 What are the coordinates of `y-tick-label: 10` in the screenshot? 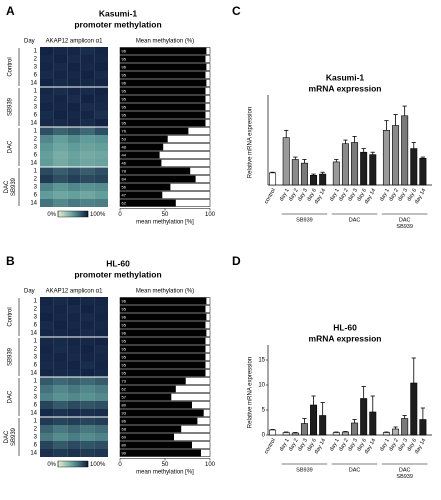 It's located at (261, 386).